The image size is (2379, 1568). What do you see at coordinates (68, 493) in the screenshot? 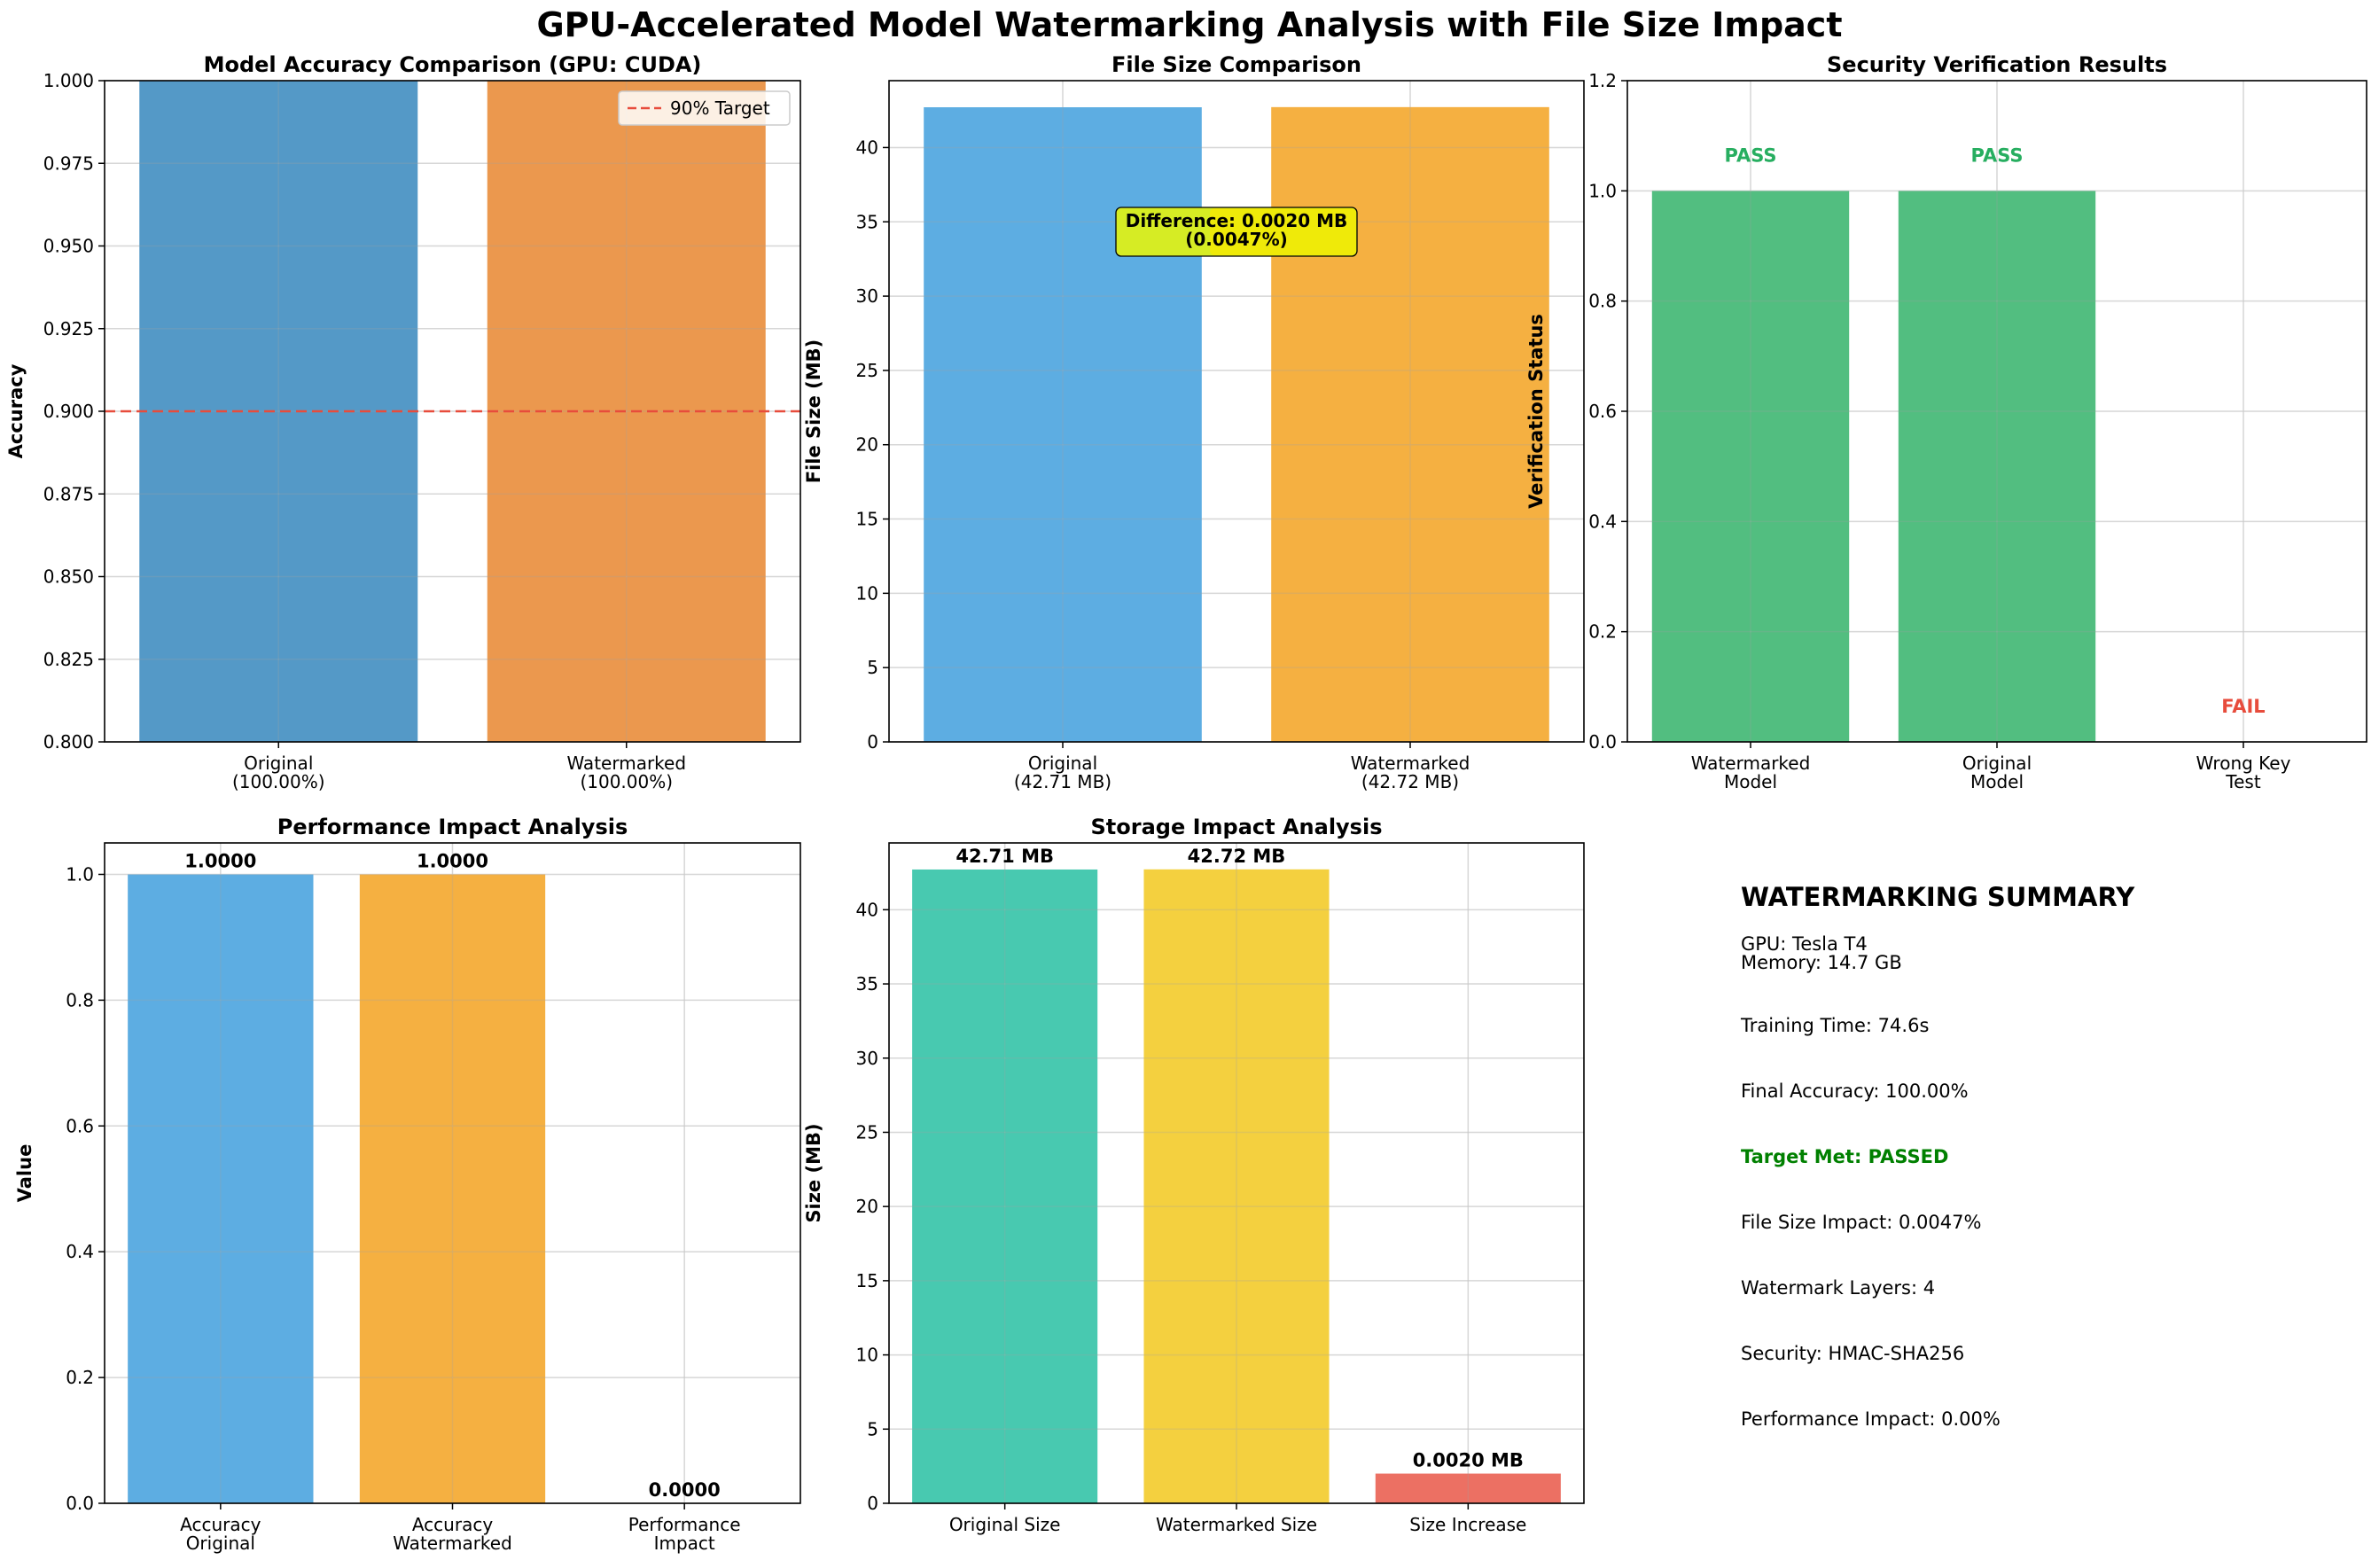
I see `y-tick-label: 0.875` at bounding box center [68, 493].